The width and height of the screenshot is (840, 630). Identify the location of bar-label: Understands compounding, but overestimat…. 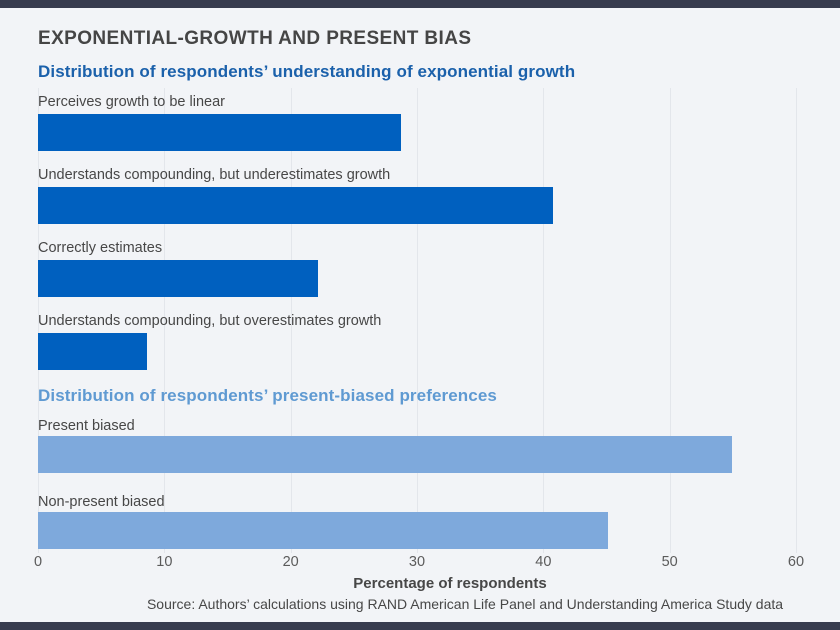
(210, 321).